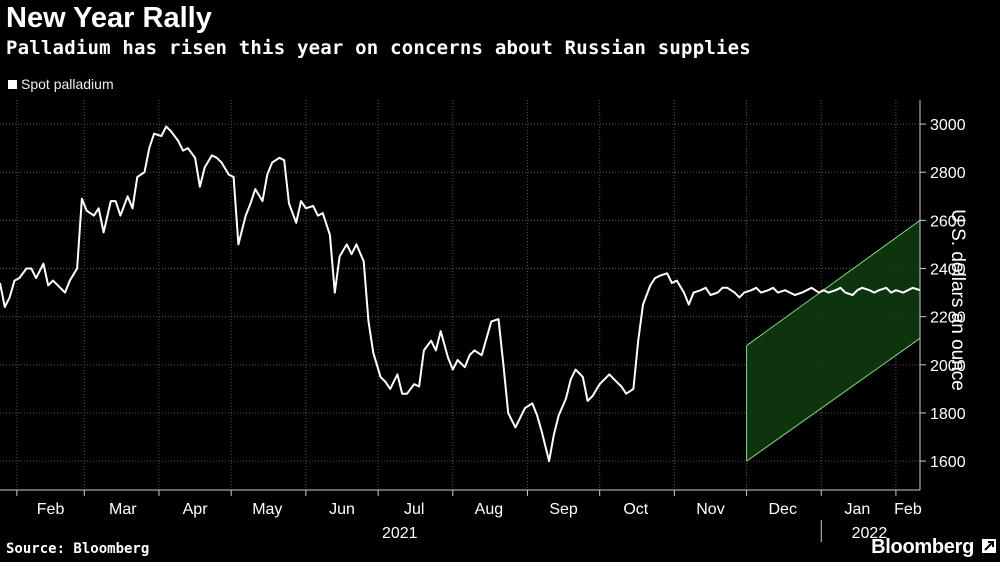  Describe the element at coordinates (414, 509) in the screenshot. I see `x-tick-label: Jul` at that location.